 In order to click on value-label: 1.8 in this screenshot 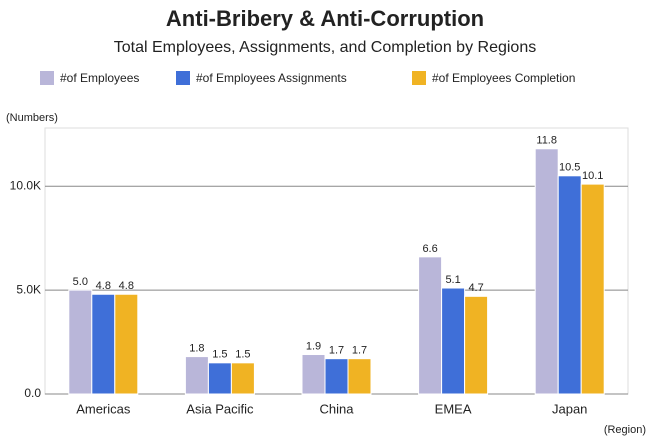, I will do `click(196, 349)`.